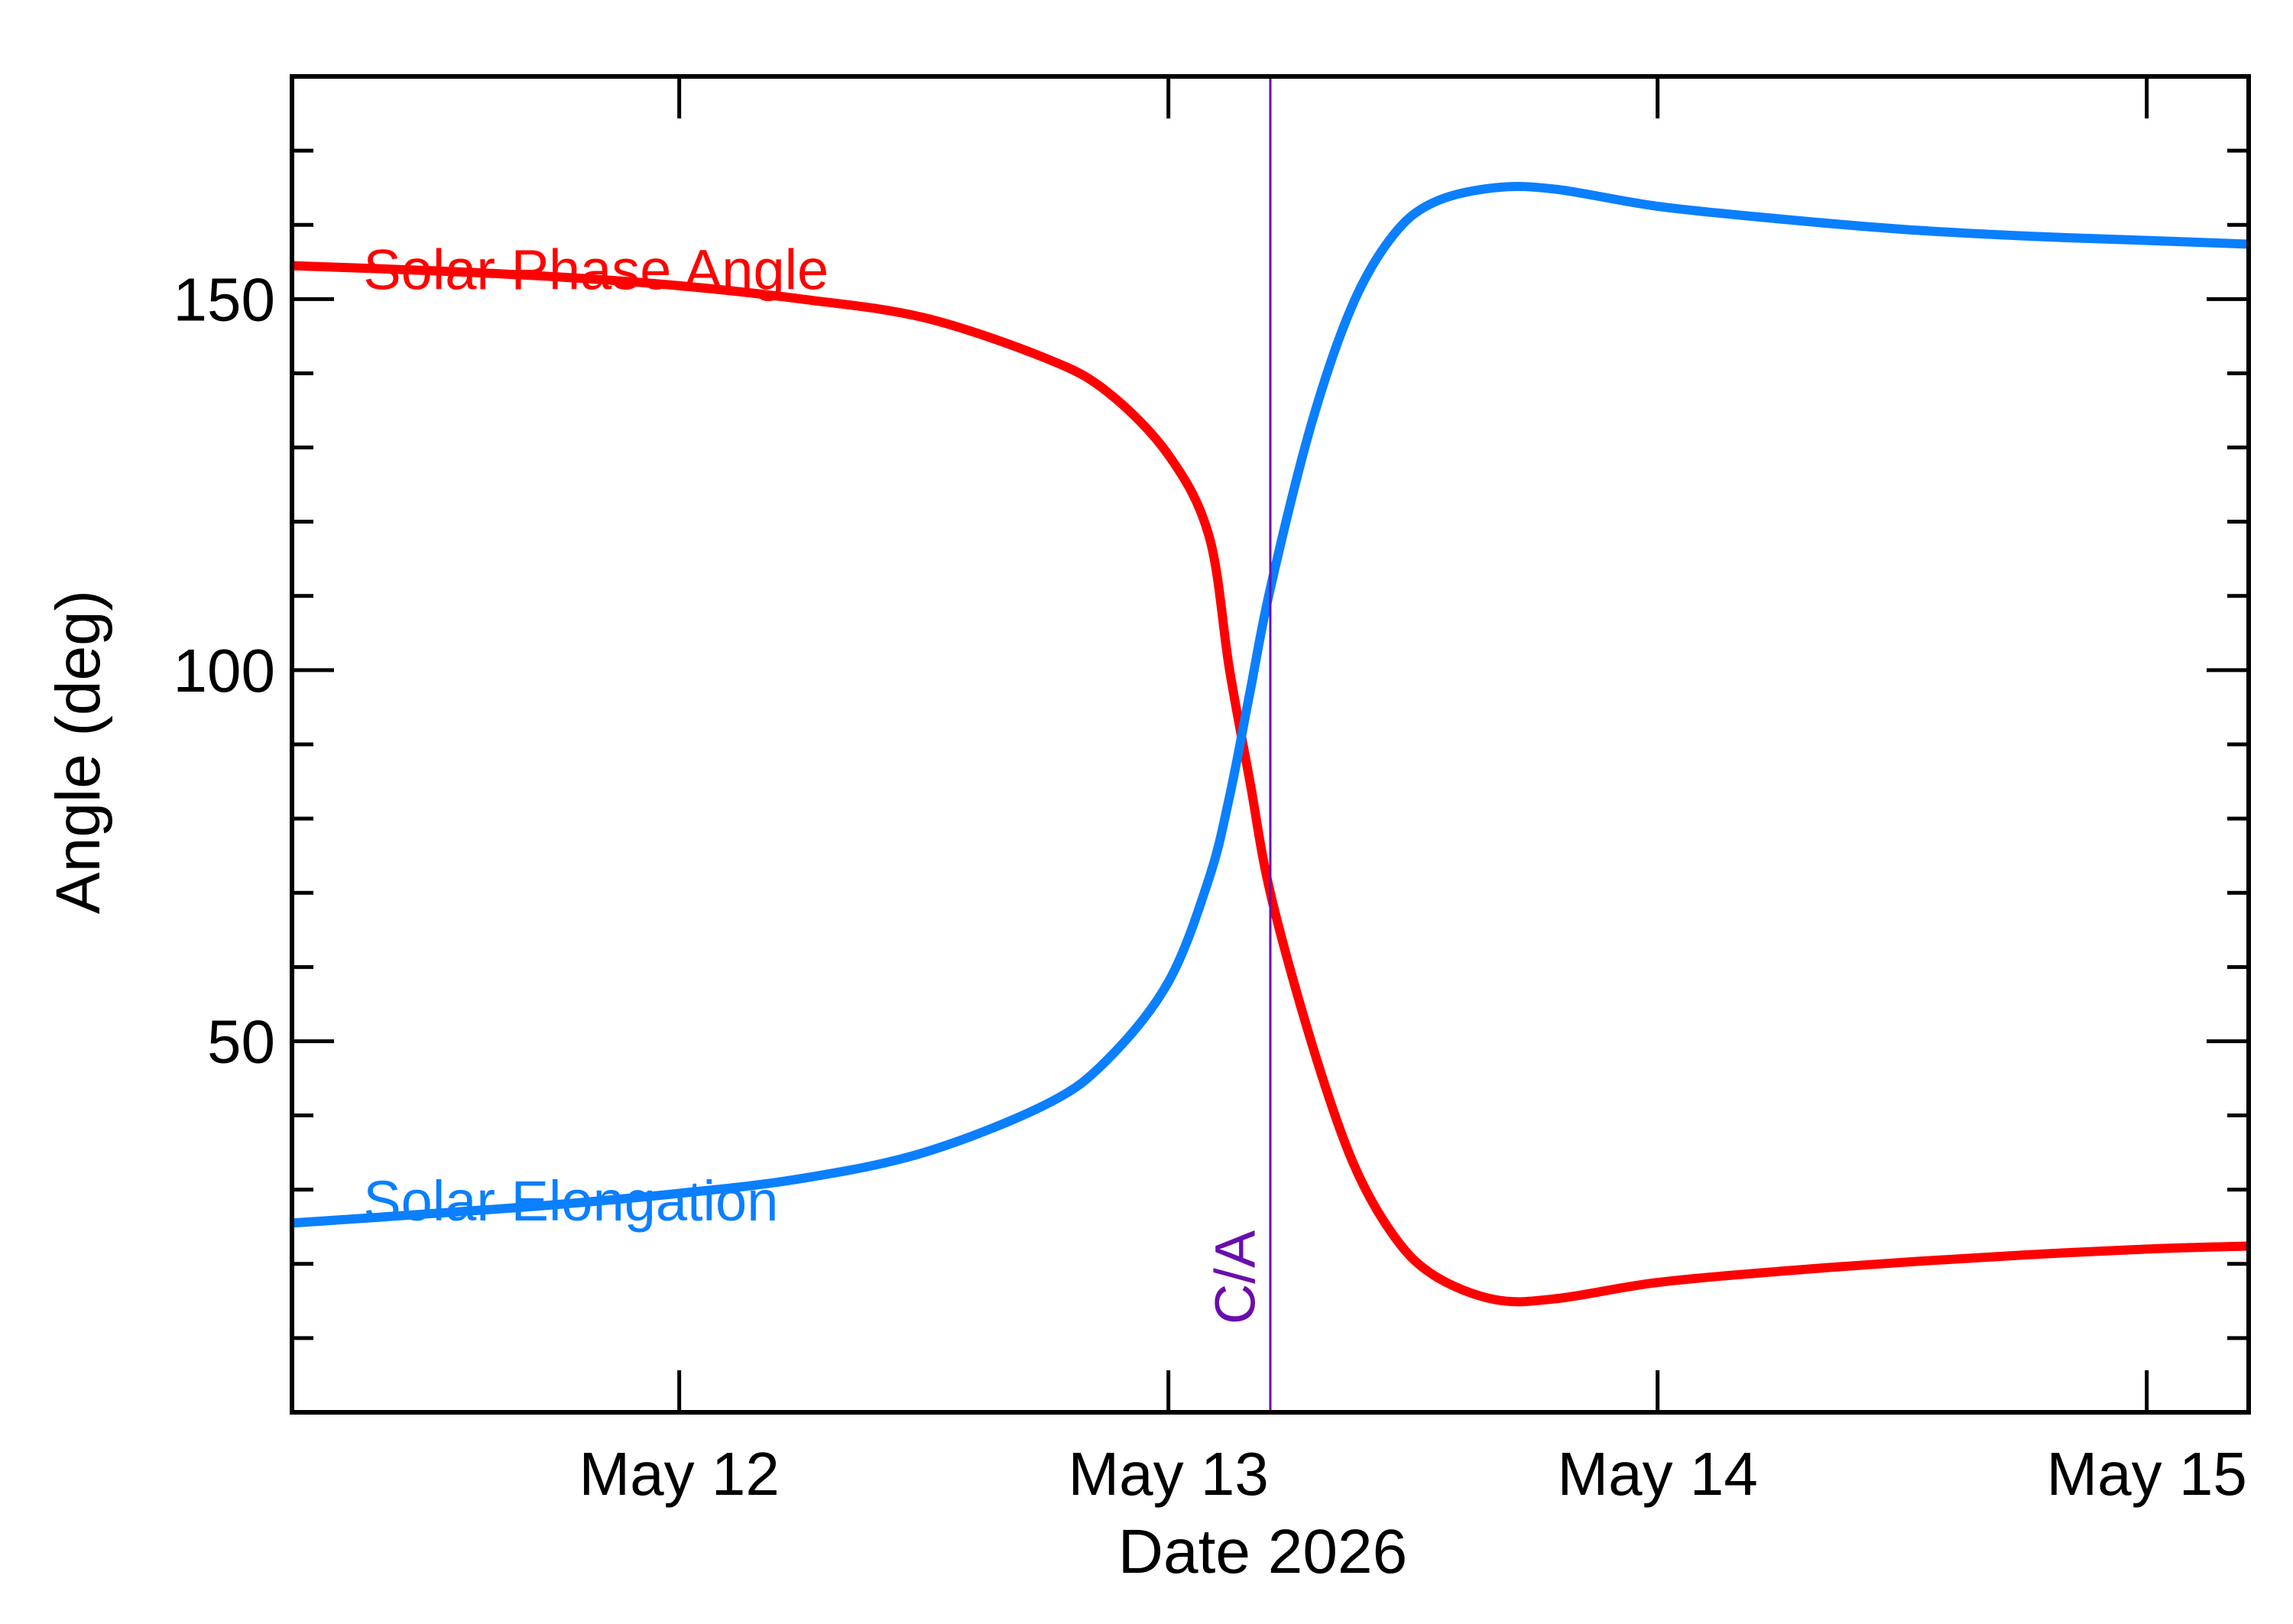 This screenshot has width=2293, height=1624. Describe the element at coordinates (1235, 1277) in the screenshot. I see `closest-approach-label: C/A` at that location.